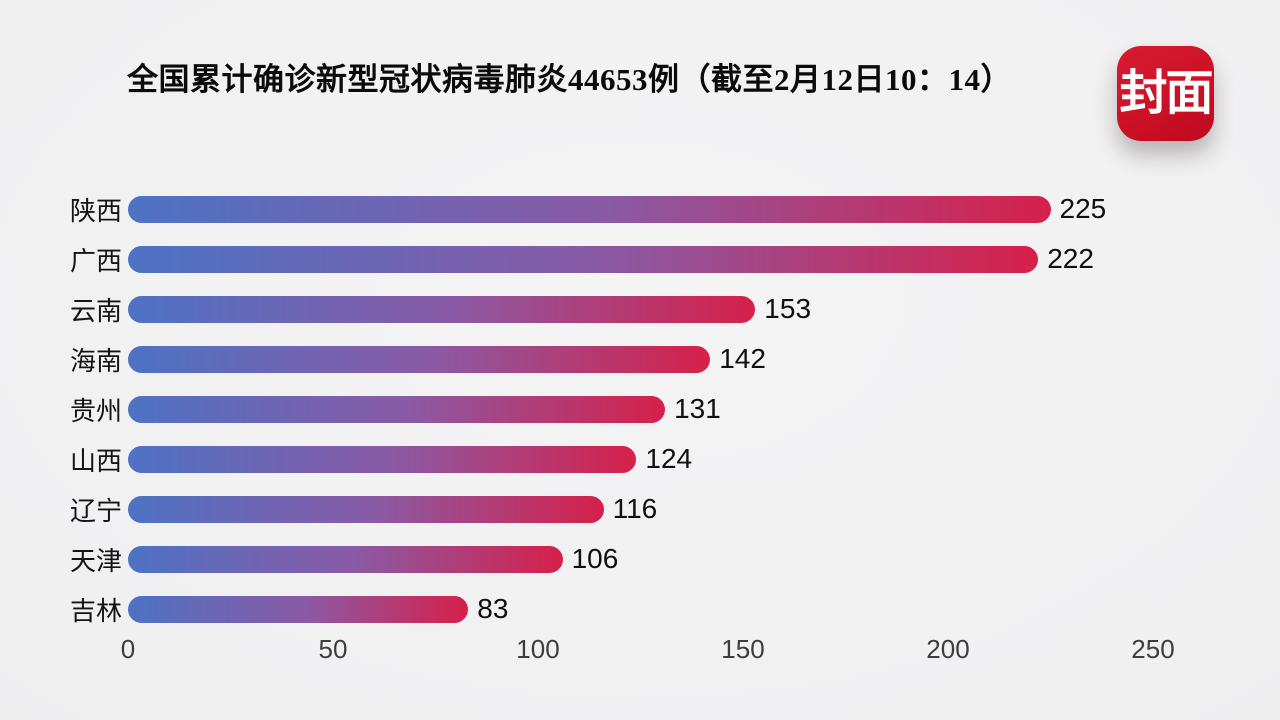 This screenshot has height=720, width=1280. I want to click on x-axis-tick-label: 0, so click(128, 649).